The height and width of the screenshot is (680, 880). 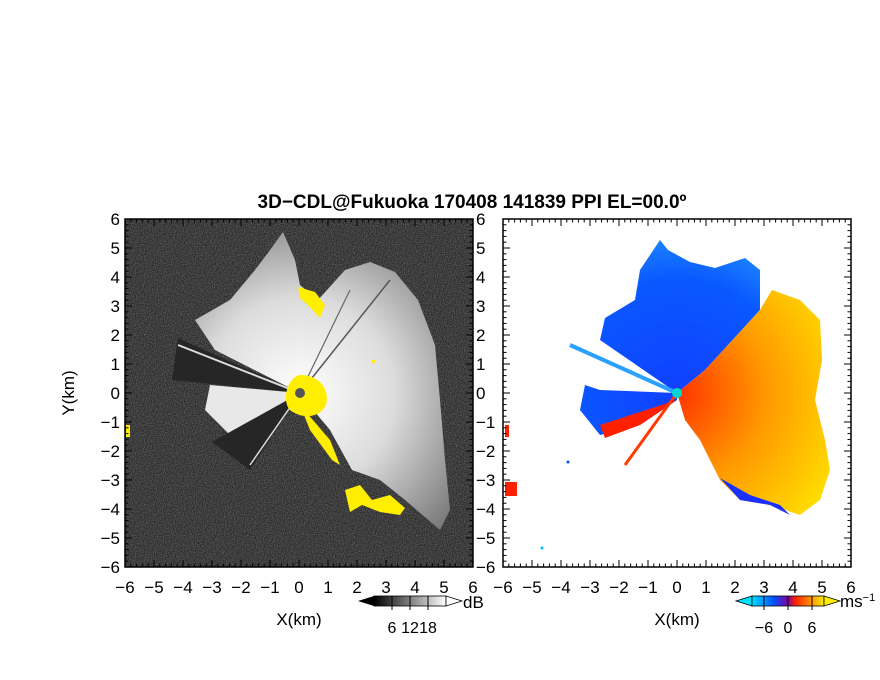 I want to click on intensity-colorbar: 6 12 18 dB, so click(x=421, y=615).